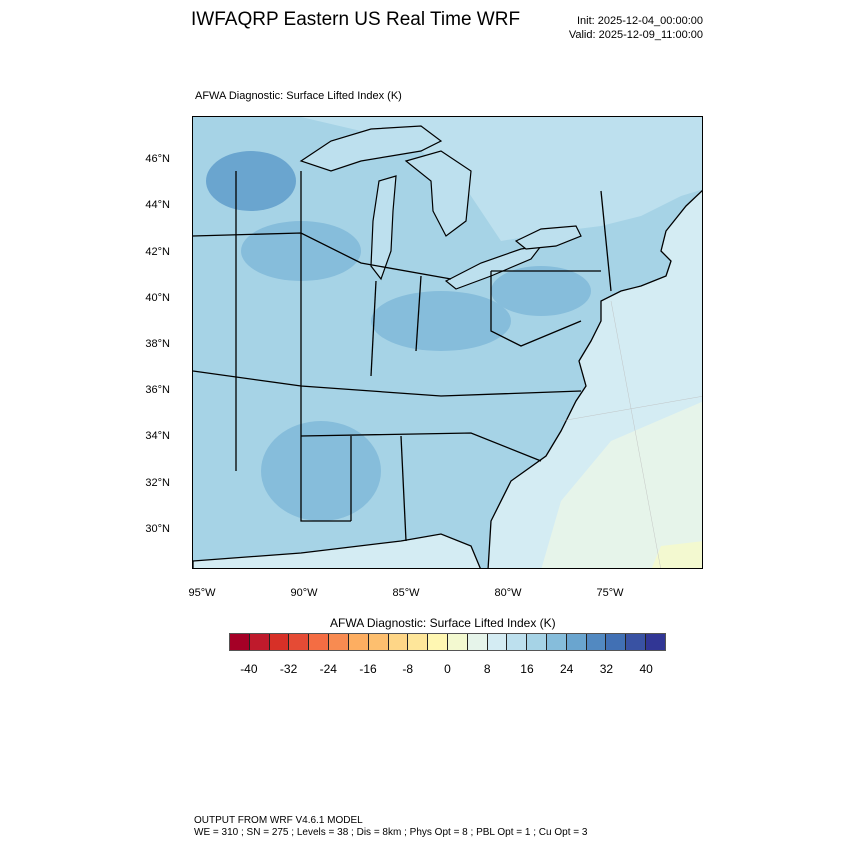  What do you see at coordinates (548, 237) in the screenshot?
I see `lake-ontario` at bounding box center [548, 237].